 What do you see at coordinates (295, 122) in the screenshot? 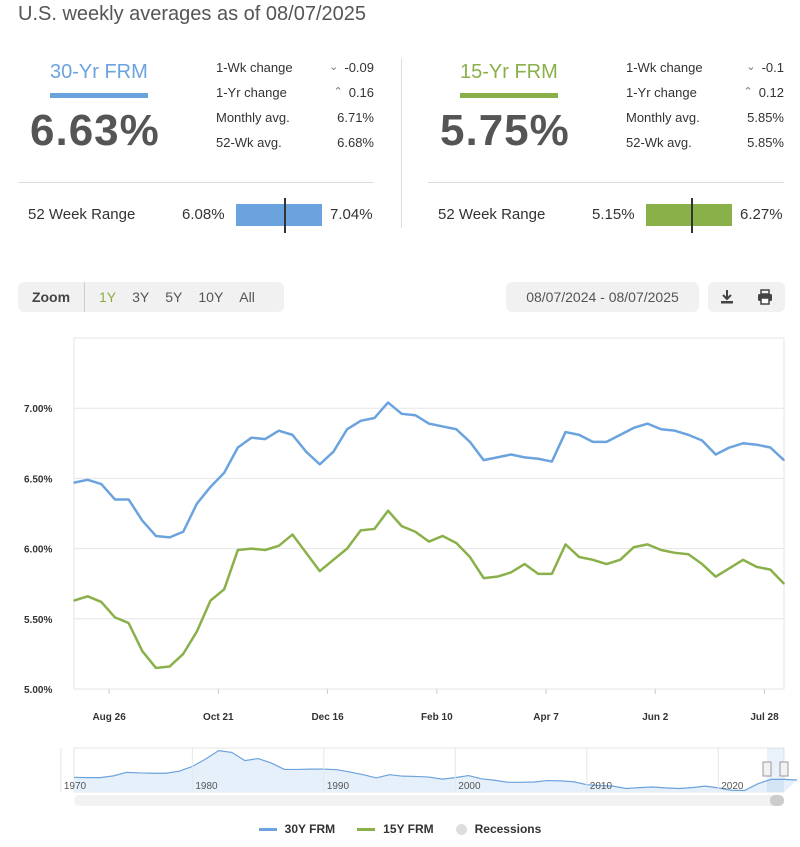
I see `stat-row-monthly: Monthly avg. 6.71%` at bounding box center [295, 122].